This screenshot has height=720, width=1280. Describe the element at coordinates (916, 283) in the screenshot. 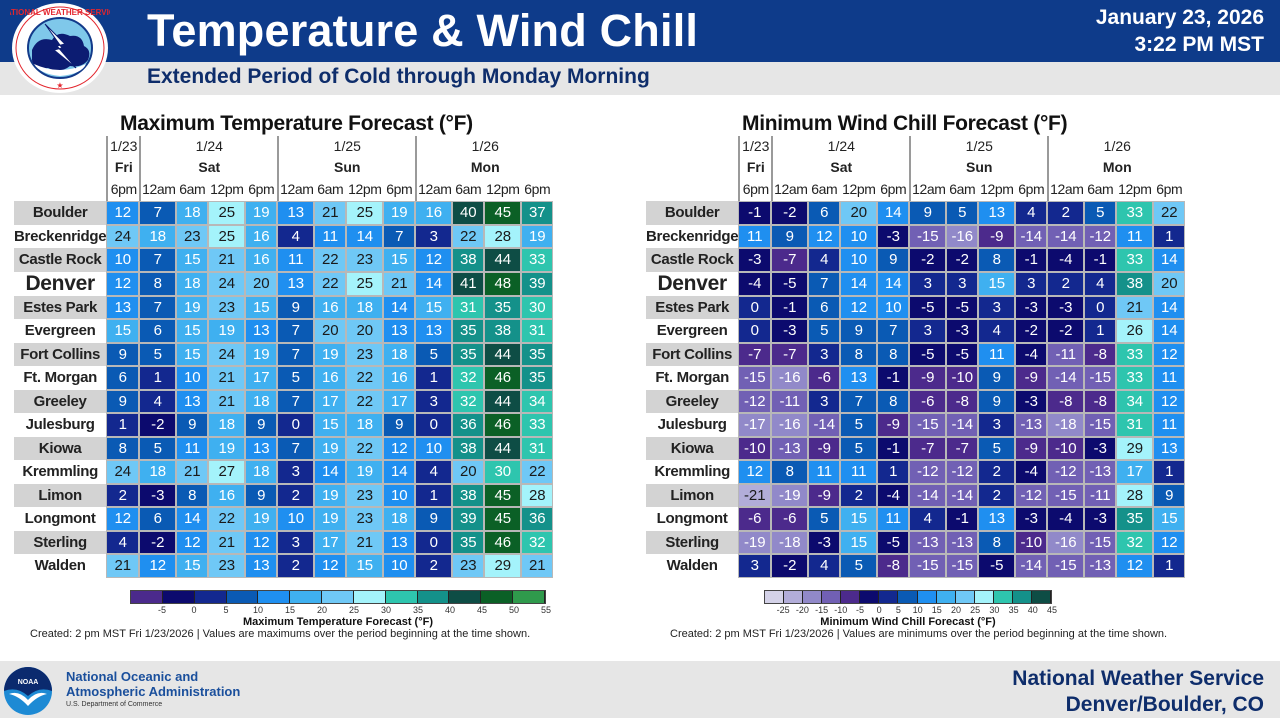

I see `table-row: Denver -4 -5 7 14 14 3 3 15 3 2 4 38 20` at that location.